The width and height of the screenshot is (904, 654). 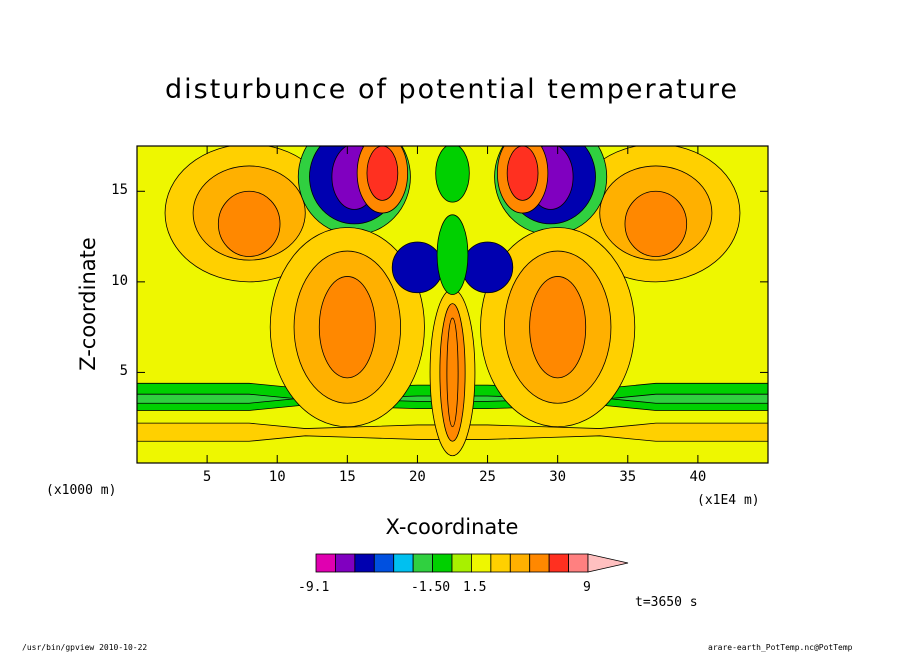 I want to click on colorbar-label: 1.5, so click(x=475, y=587).